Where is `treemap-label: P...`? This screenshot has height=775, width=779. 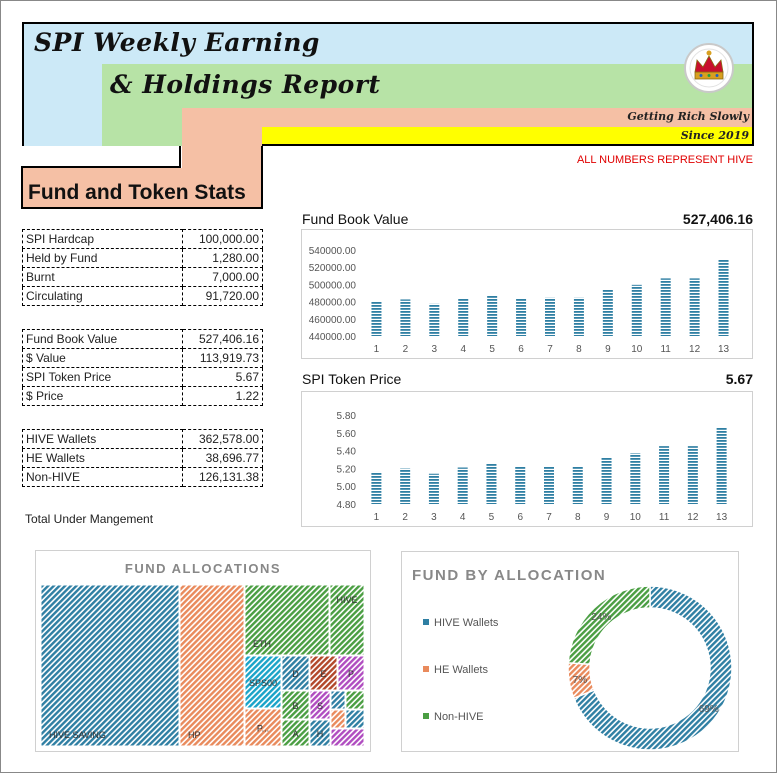 treemap-label: P... is located at coordinates (263, 729).